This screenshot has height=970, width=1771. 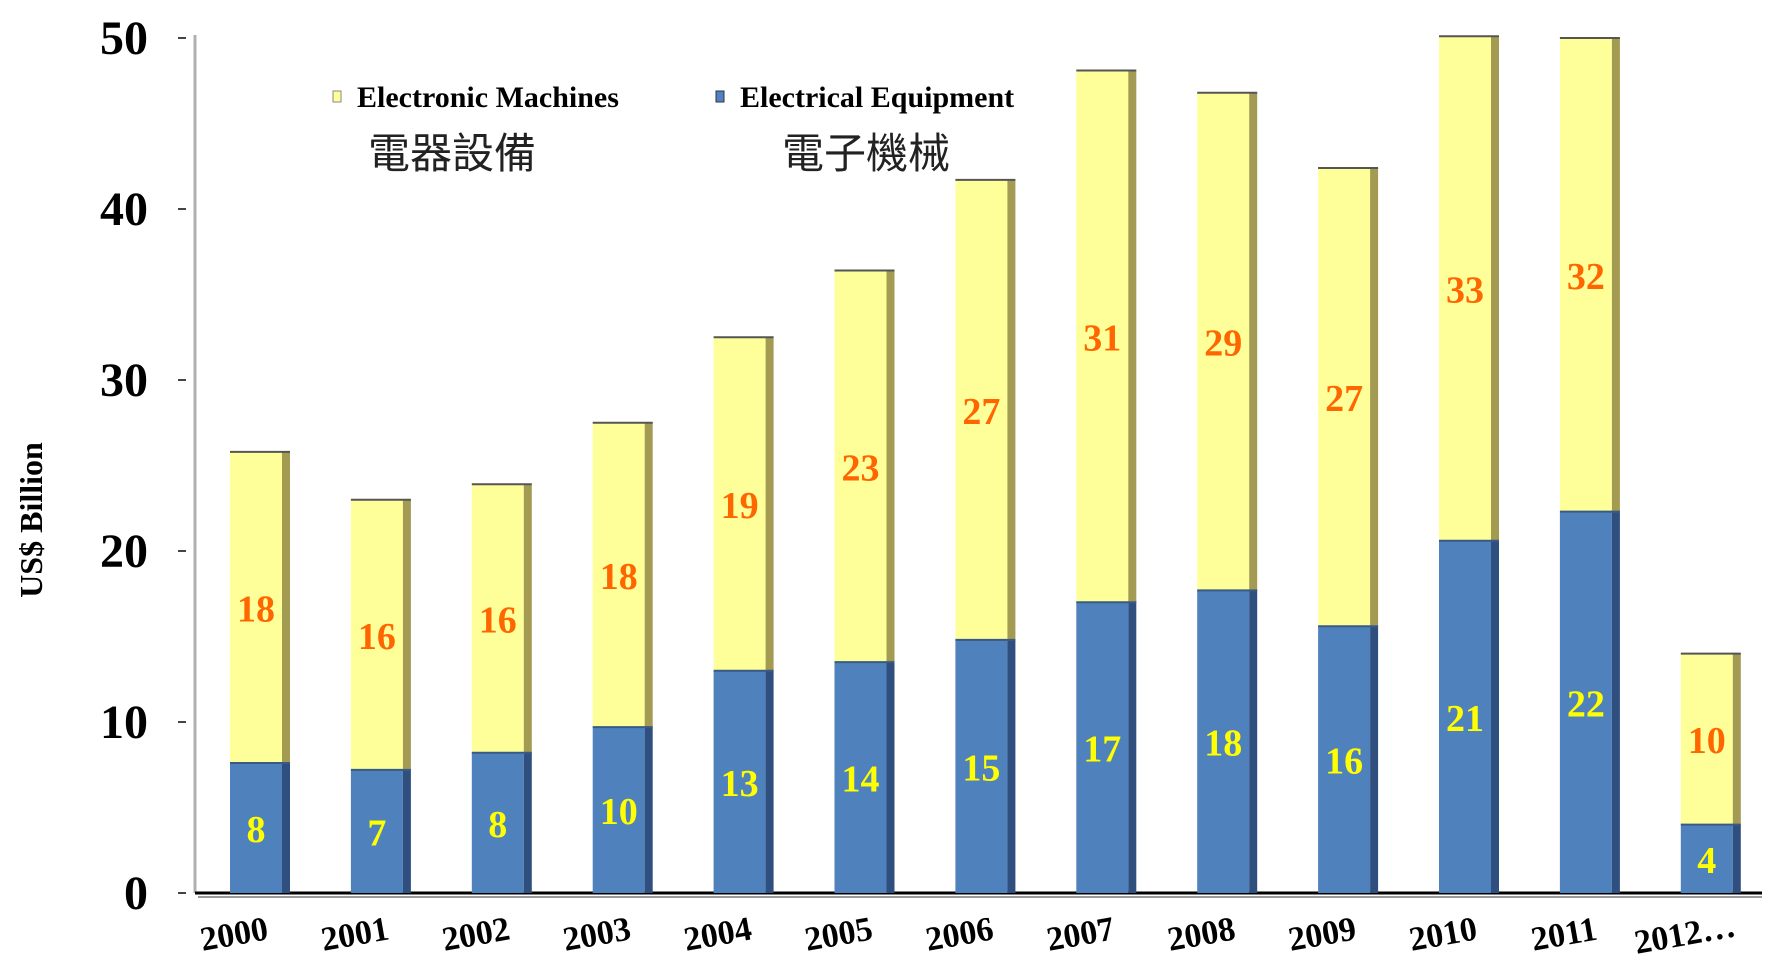 I want to click on legend-label-electronic-machines: Electronic Machines, so click(x=488, y=97).